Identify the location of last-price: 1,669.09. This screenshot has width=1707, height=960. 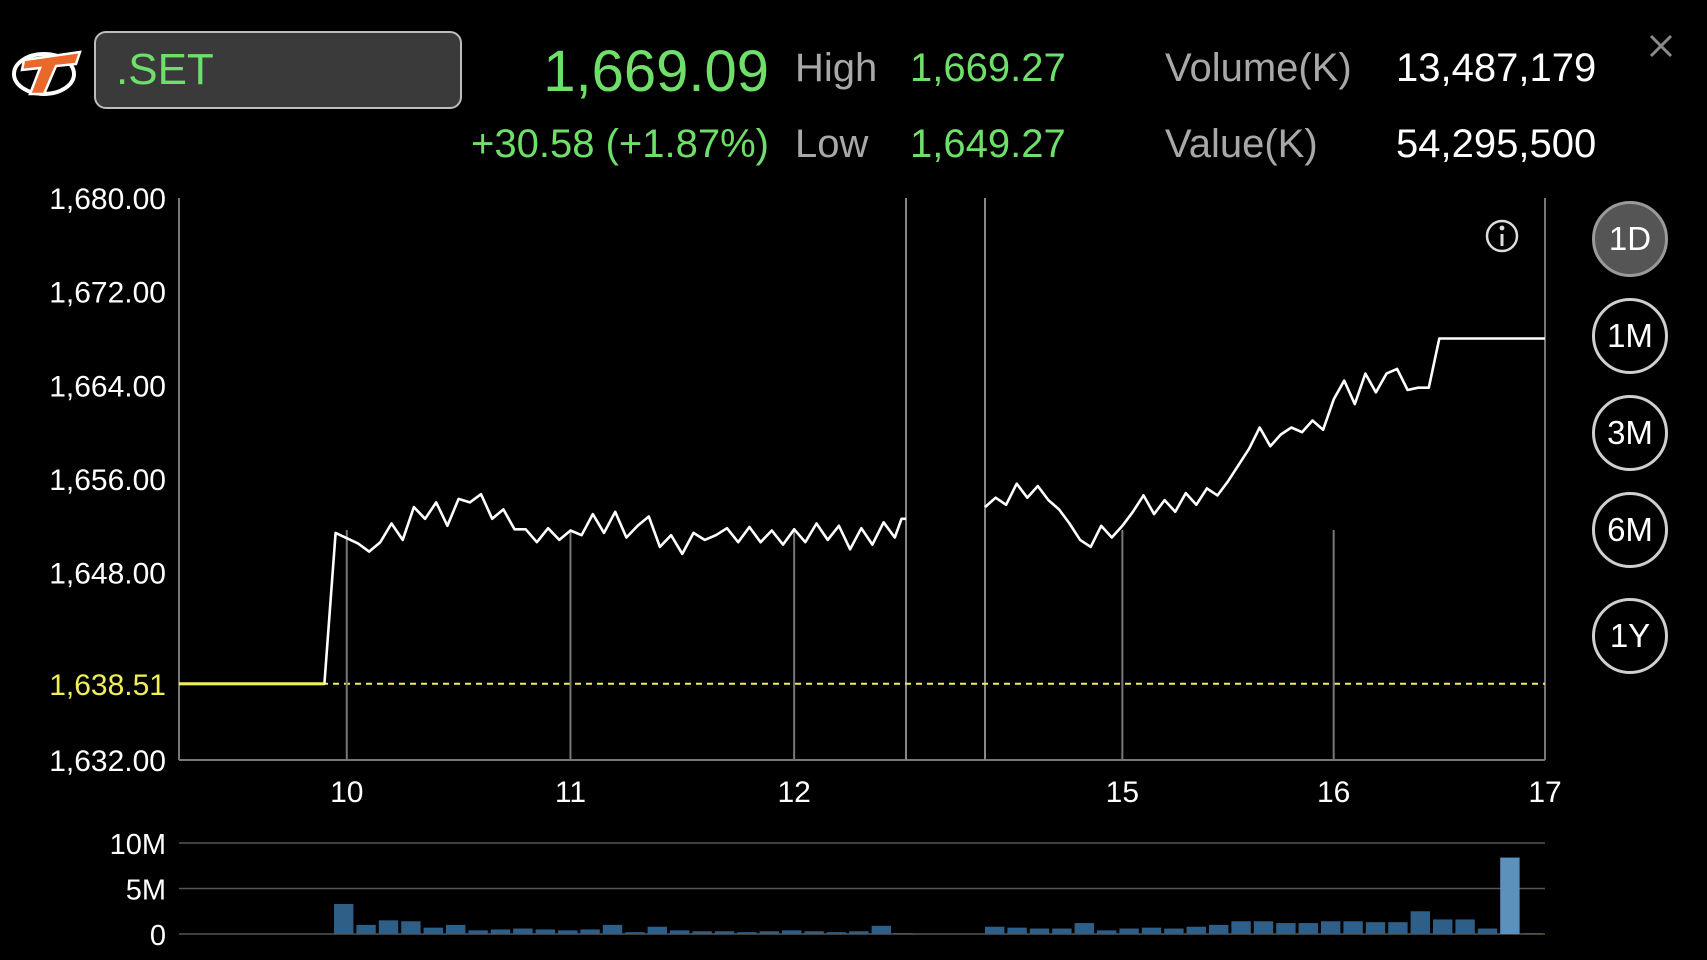
(656, 71).